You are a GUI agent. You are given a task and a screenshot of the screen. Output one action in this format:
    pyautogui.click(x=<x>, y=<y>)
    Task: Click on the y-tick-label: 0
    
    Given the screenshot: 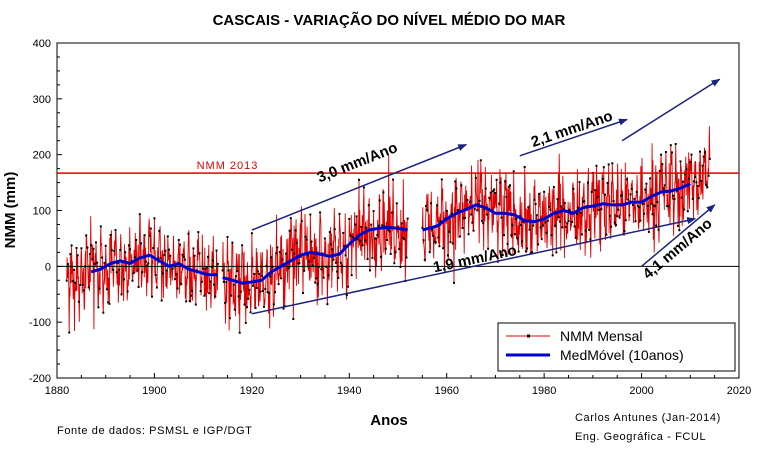 What is the action you would take?
    pyautogui.click(x=48, y=267)
    